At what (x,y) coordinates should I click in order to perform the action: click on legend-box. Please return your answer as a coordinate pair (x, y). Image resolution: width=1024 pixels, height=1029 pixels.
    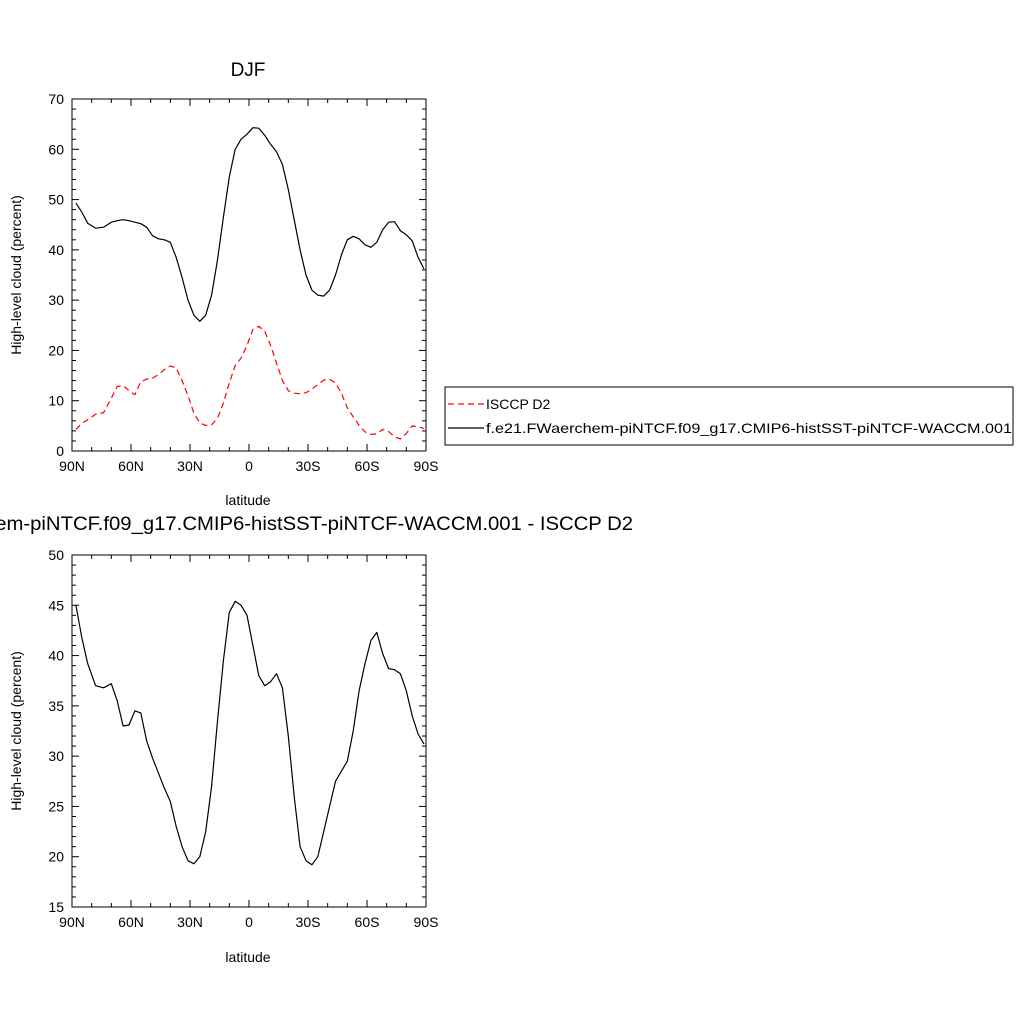
    Looking at the image, I should click on (729, 416).